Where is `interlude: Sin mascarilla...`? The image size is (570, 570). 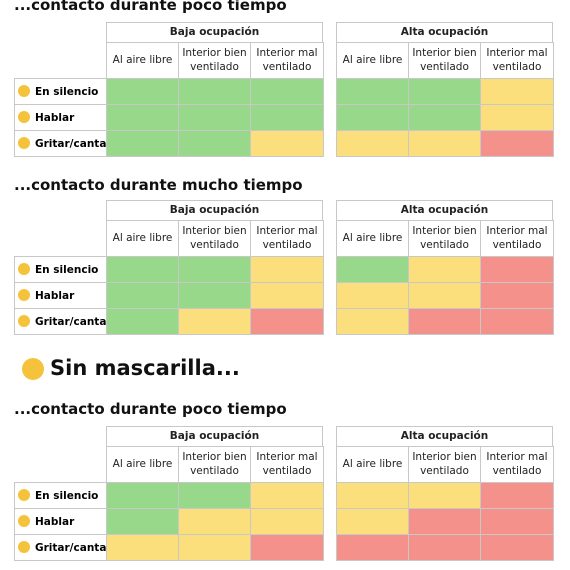
interlude: Sin mascarilla... is located at coordinates (145, 368).